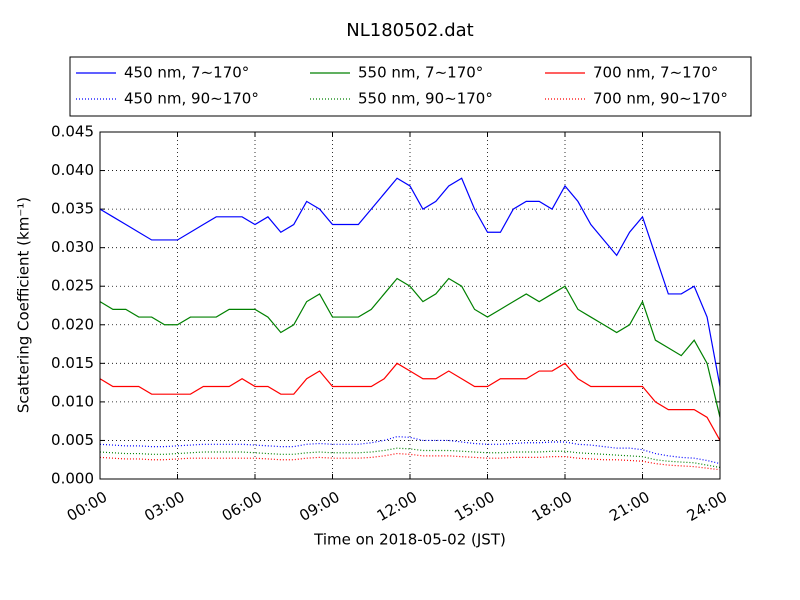 This screenshot has height=600, width=800. Describe the element at coordinates (72, 170) in the screenshot. I see `y-tick-label: 0.040` at that location.